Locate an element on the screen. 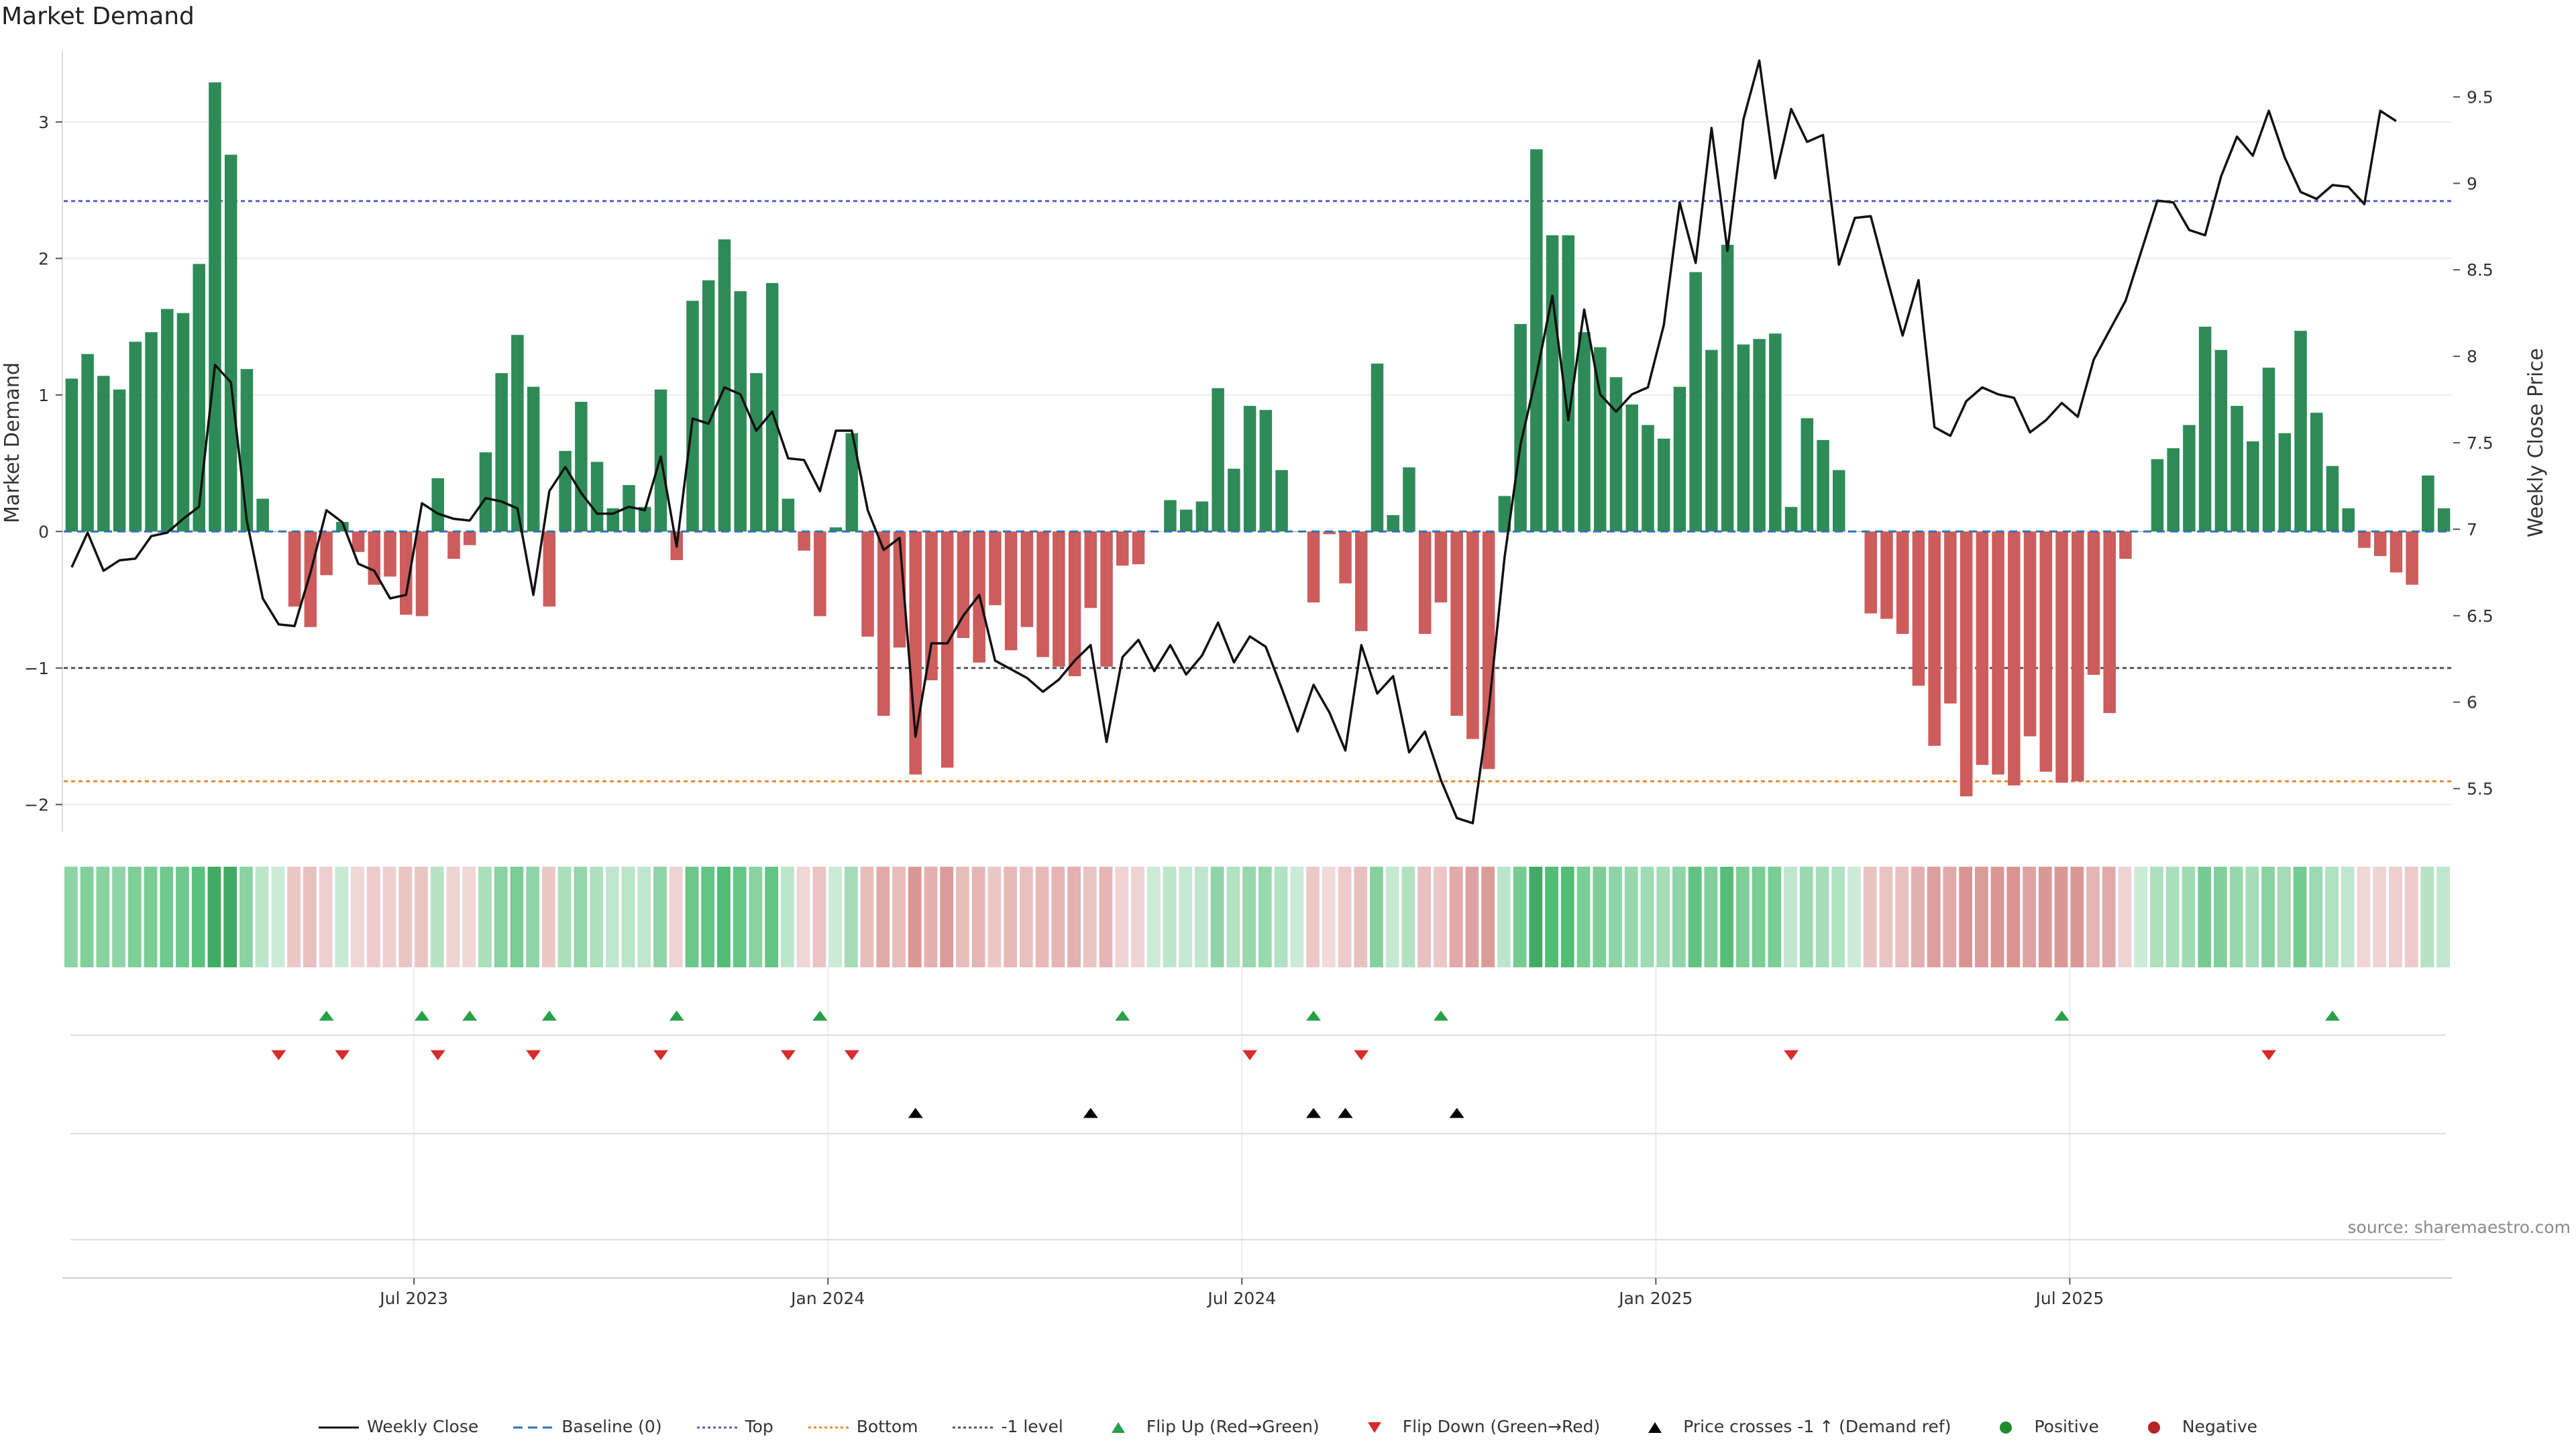 The width and height of the screenshot is (2576, 1449). legend-item: Top is located at coordinates (734, 1426).